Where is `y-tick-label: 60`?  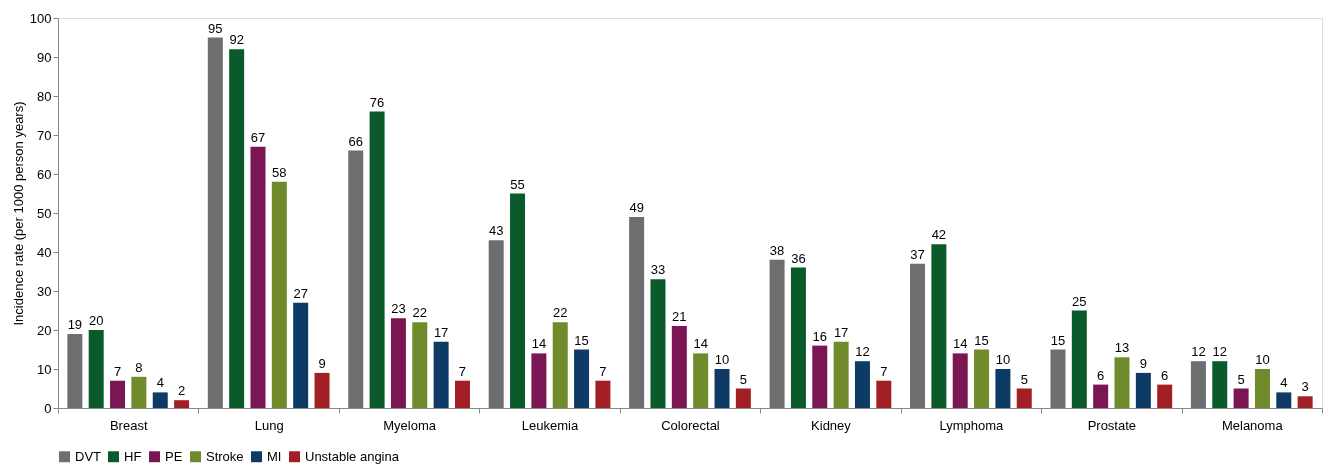
y-tick-label: 60 is located at coordinates (44, 174).